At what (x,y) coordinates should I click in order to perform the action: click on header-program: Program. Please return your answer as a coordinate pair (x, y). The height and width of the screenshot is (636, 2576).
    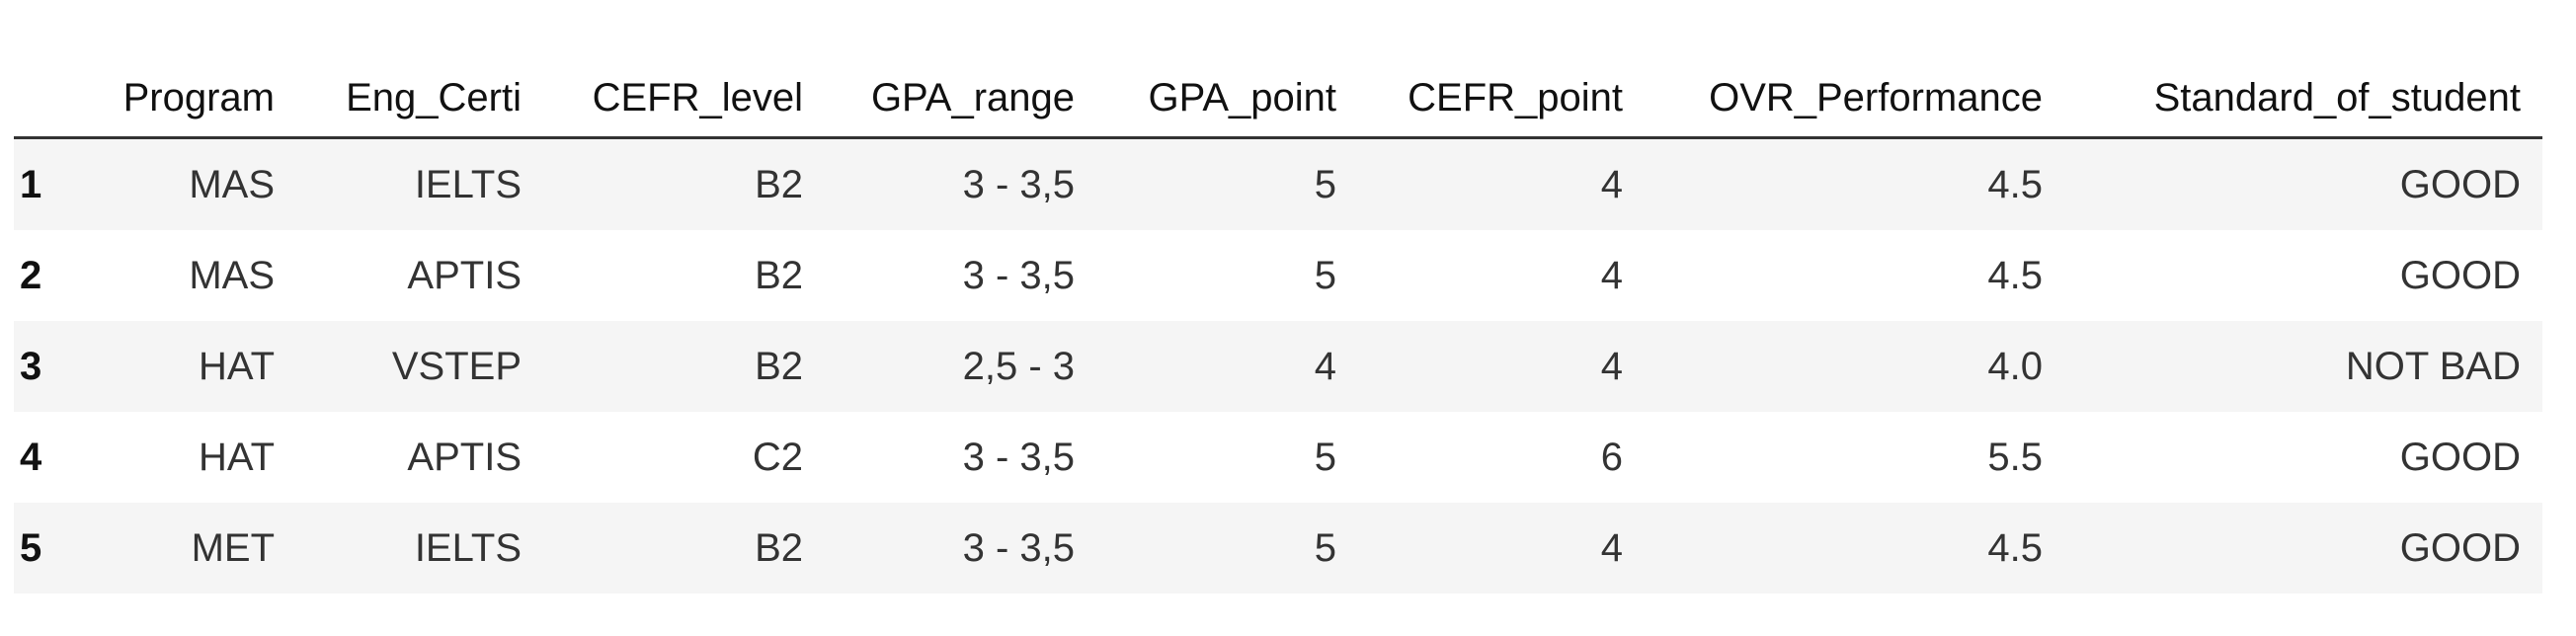
    Looking at the image, I should click on (191, 99).